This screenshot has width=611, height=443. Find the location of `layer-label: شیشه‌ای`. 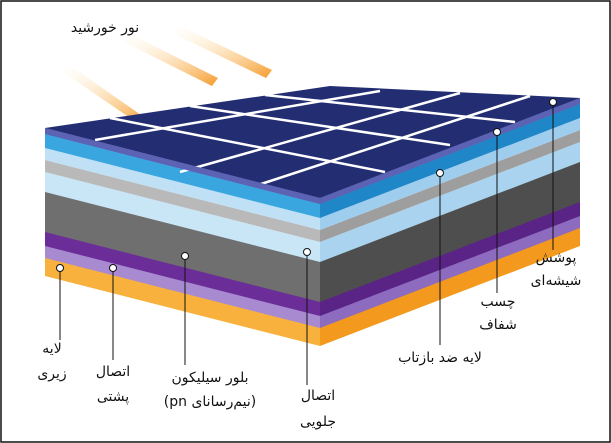

layer-label: شیشه‌ای is located at coordinates (556, 281).